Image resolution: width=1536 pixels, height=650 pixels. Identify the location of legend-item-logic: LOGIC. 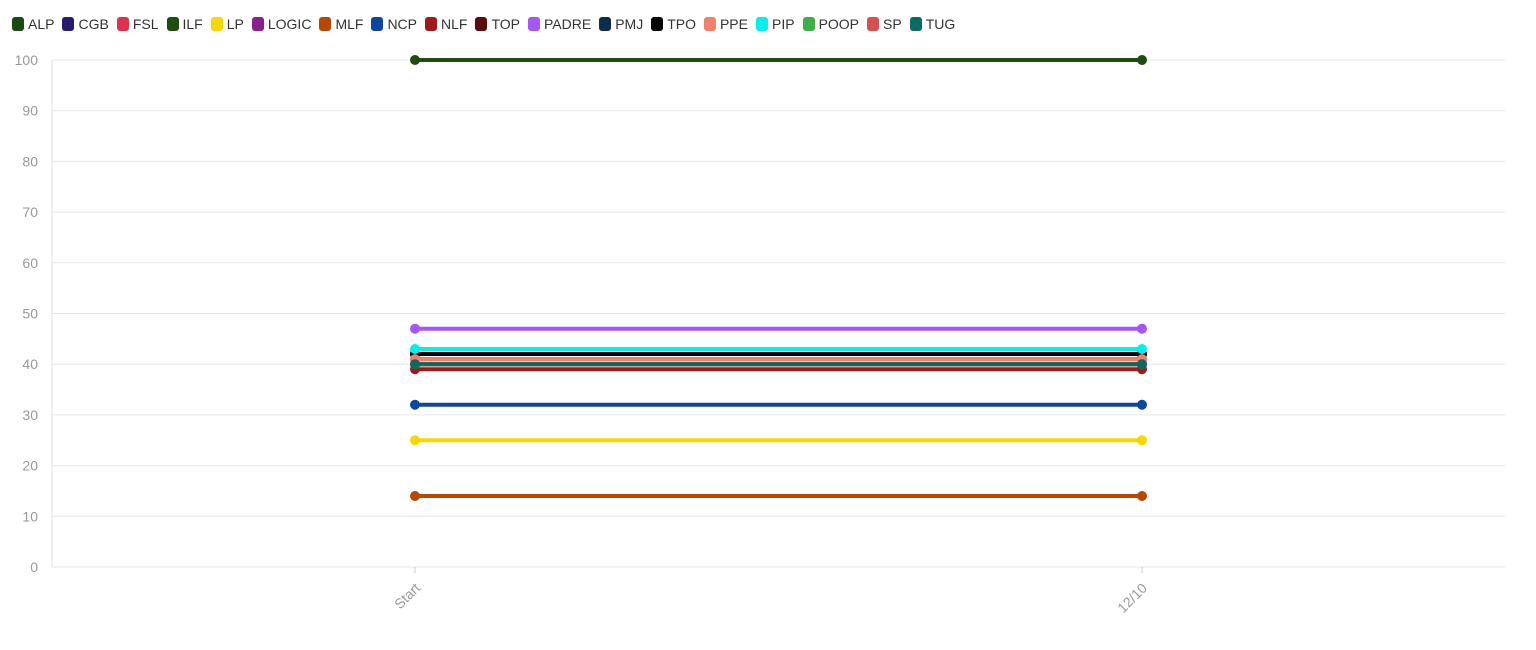
(281, 24).